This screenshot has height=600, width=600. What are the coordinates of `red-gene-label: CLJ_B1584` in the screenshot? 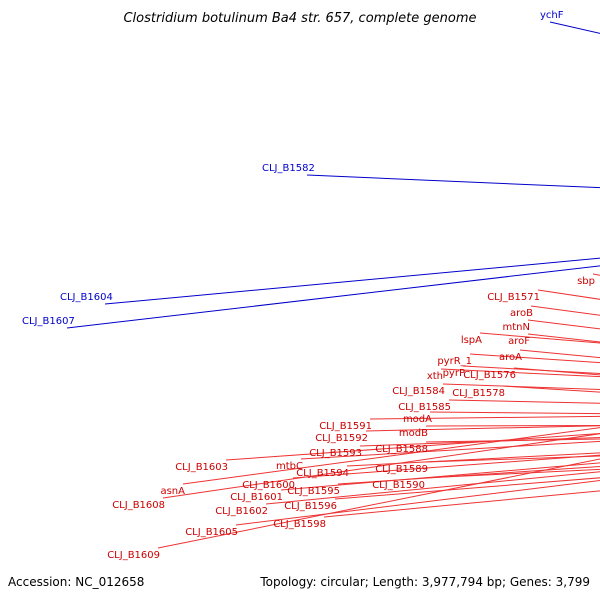 It's located at (418, 391).